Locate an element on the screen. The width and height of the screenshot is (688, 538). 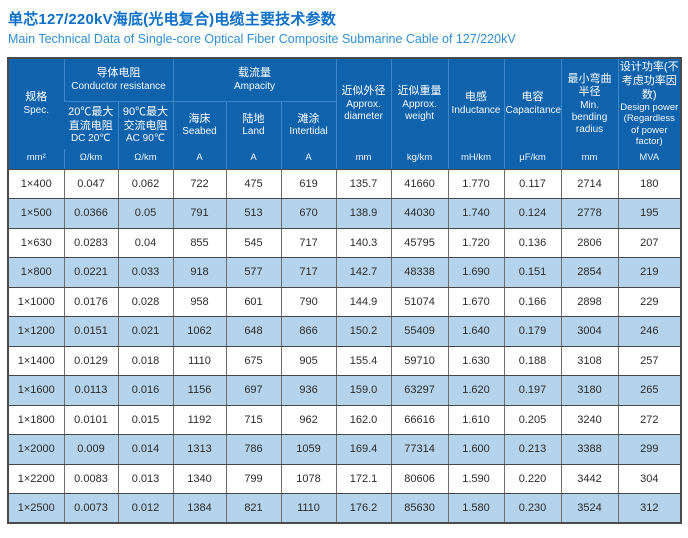
value-cell: 299 is located at coordinates (649, 449).